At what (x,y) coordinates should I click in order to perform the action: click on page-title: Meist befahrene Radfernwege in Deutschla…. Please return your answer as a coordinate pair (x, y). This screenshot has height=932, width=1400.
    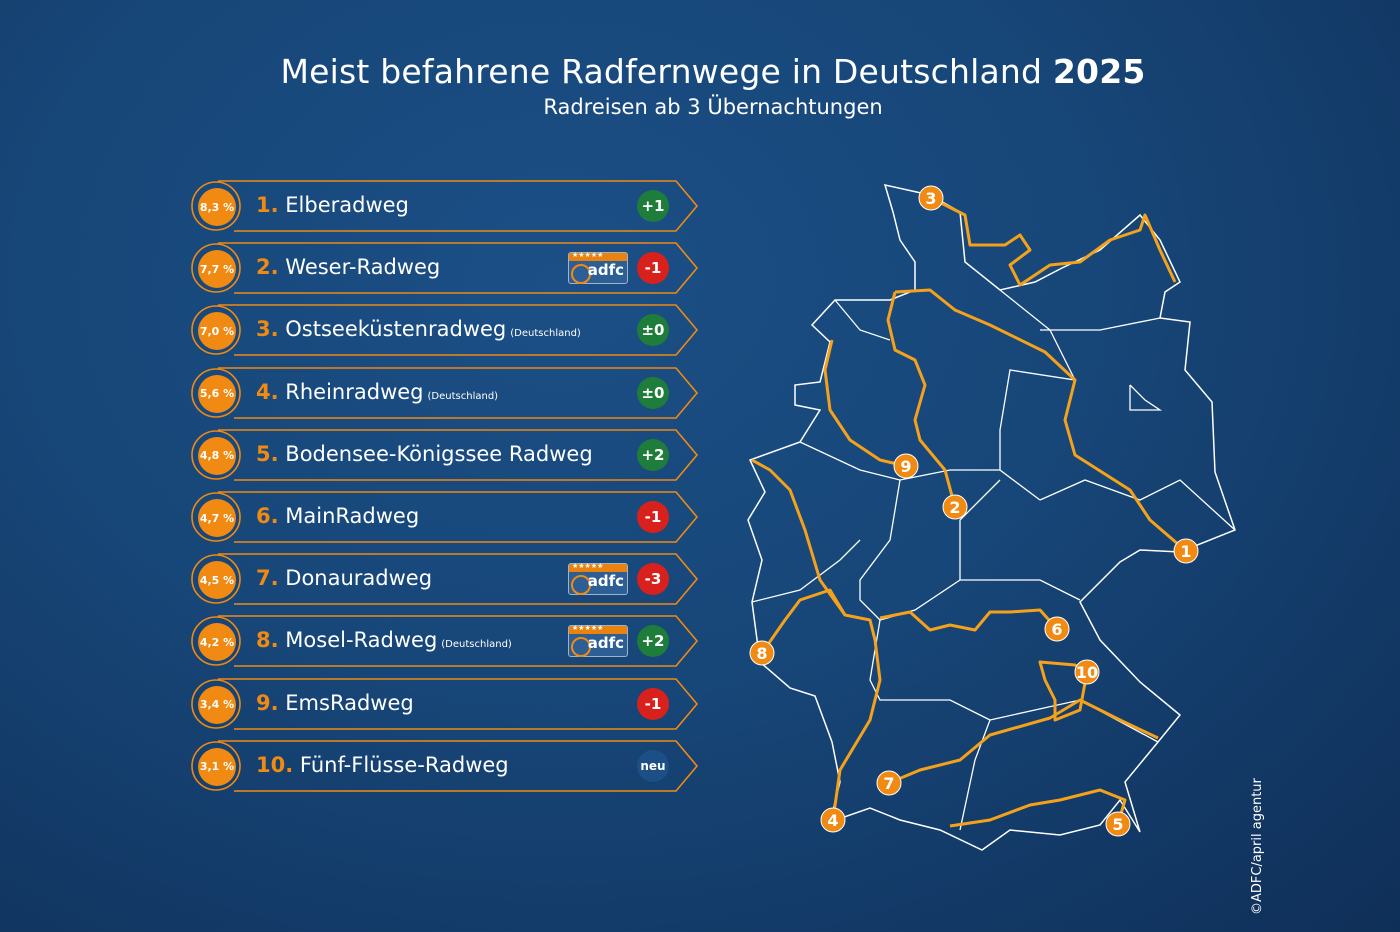
    Looking at the image, I should click on (700, 71).